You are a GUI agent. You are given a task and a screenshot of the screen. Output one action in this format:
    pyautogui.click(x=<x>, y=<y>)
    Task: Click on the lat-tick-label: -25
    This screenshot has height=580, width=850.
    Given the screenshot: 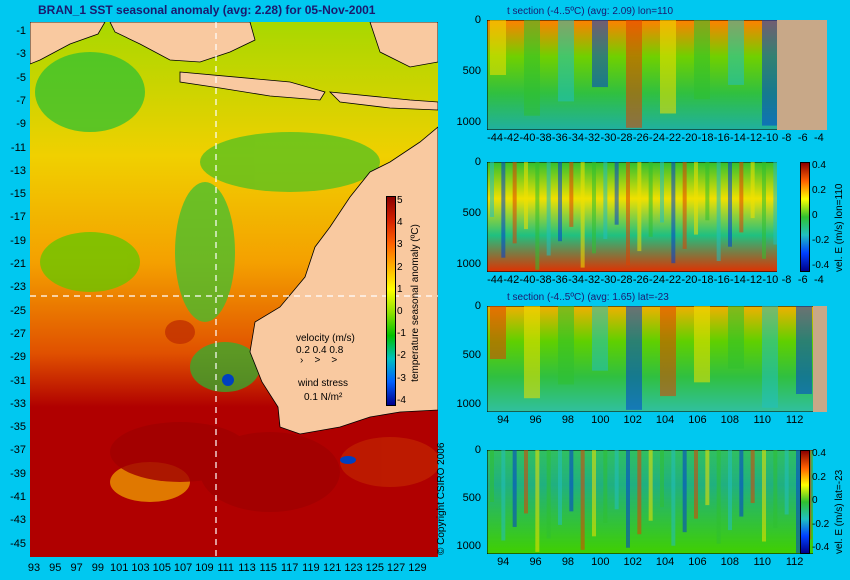 What is the action you would take?
    pyautogui.click(x=18, y=310)
    